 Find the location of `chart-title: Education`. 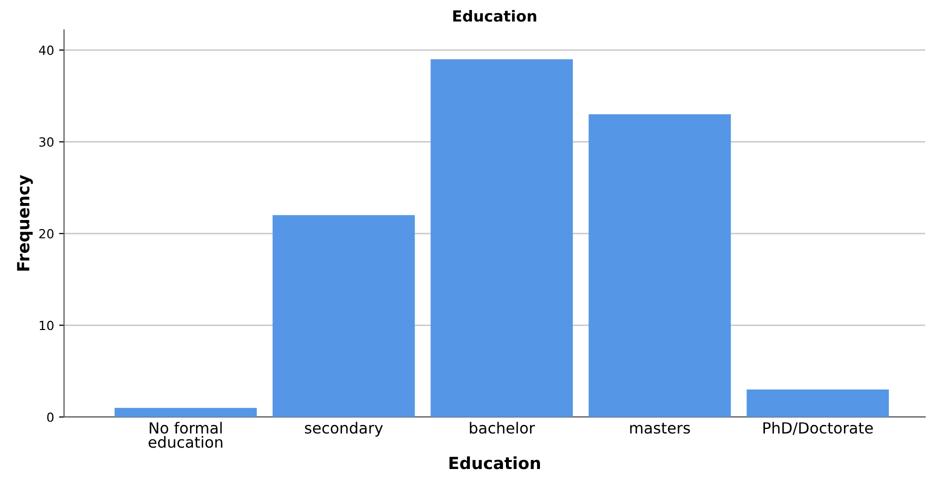

chart-title: Education is located at coordinates (494, 16).